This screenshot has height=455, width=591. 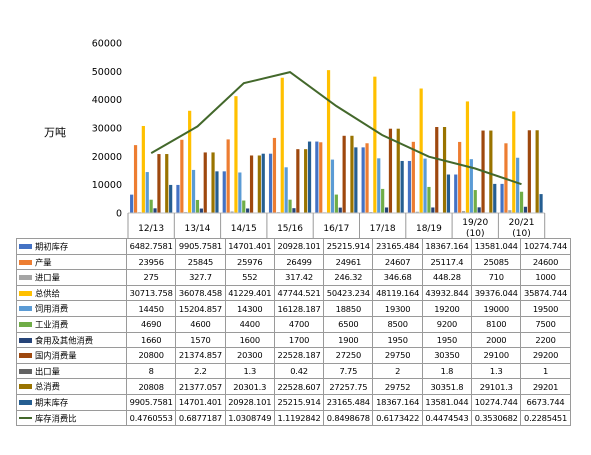 I want to click on table-cell: 19200, so click(x=447, y=308).